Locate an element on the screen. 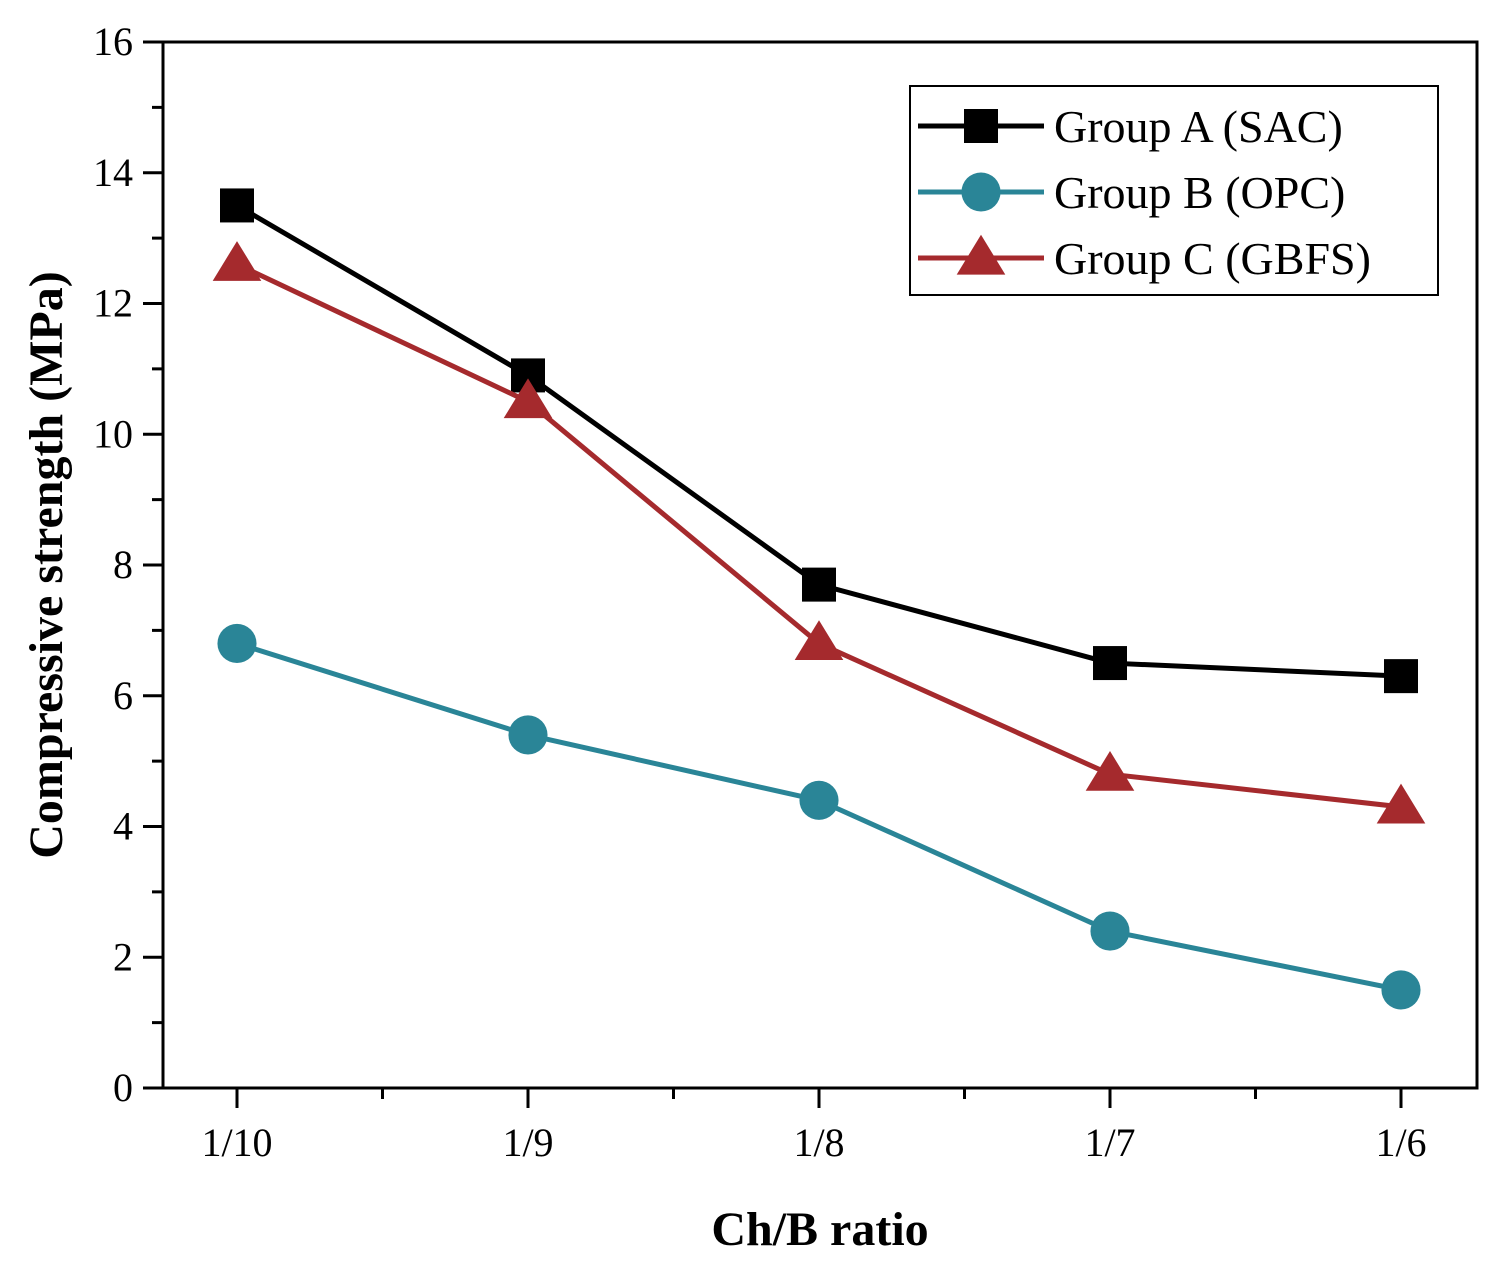  x-tick-label: 1/8 is located at coordinates (818, 1142).